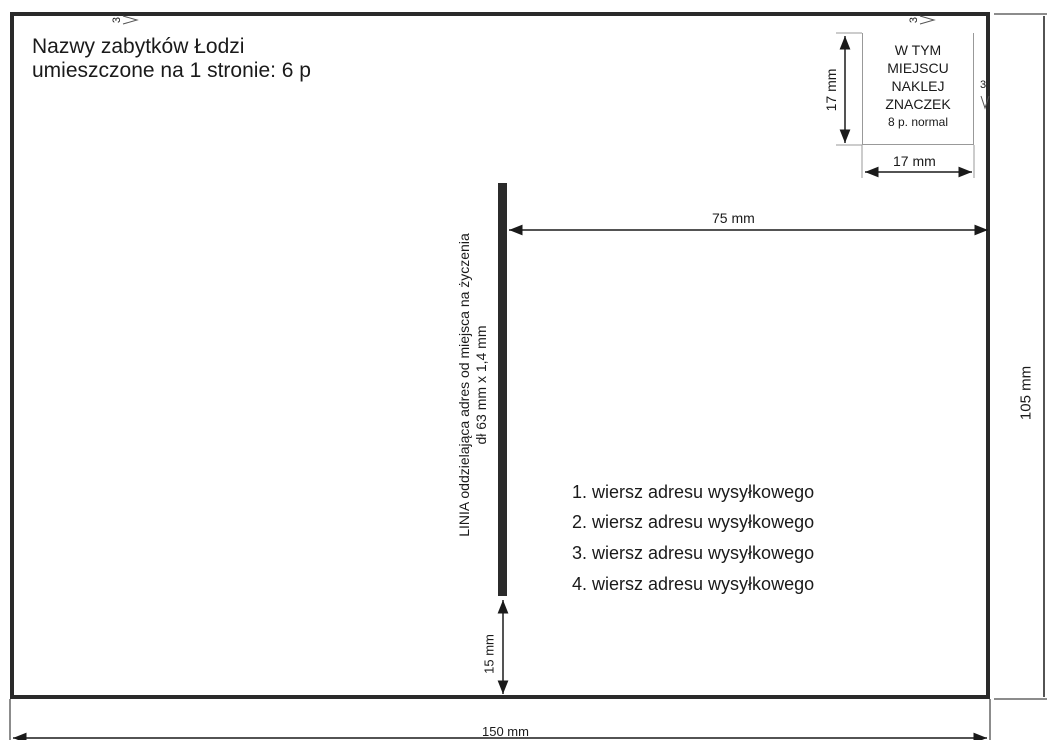 Image resolution: width=1047 pixels, height=740 pixels. I want to click on stamp-text-line-3: NAKLEJ, so click(918, 86).